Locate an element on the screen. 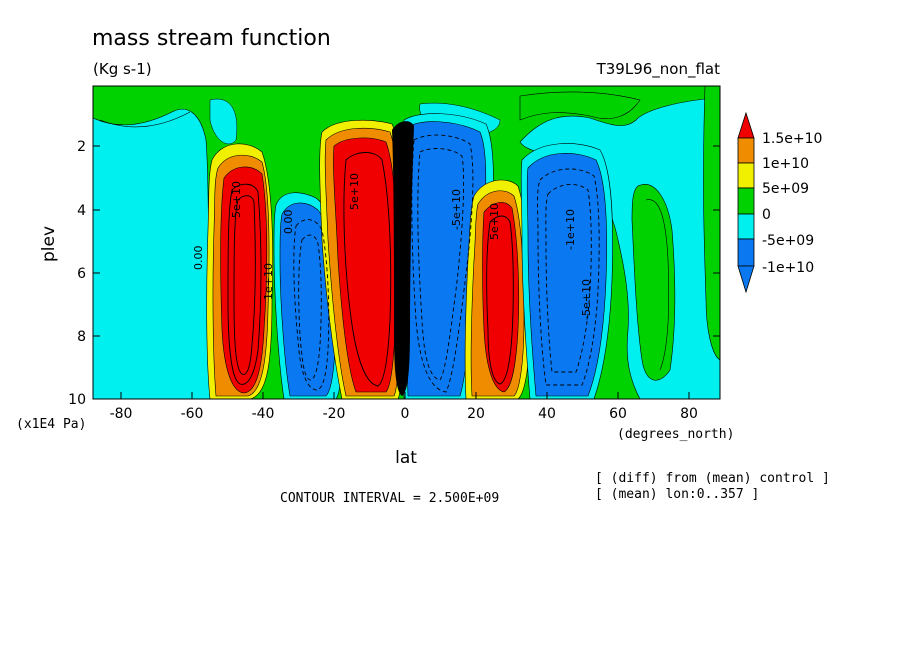  x-axis-label: lat is located at coordinates (406, 458).